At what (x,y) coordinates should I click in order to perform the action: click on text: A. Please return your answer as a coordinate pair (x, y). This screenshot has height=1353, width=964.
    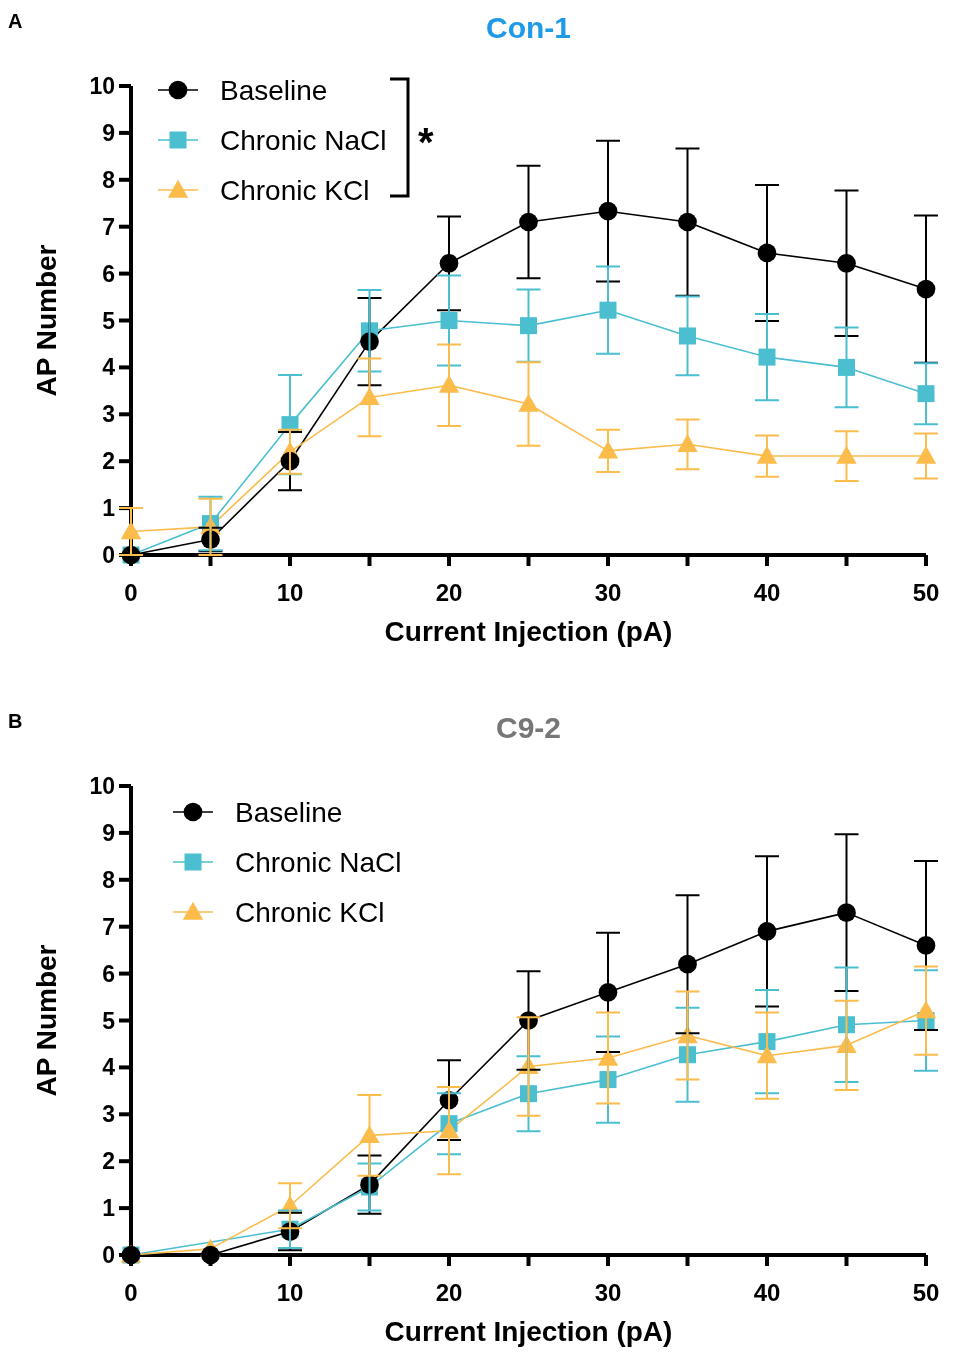
    Looking at the image, I should click on (15, 21).